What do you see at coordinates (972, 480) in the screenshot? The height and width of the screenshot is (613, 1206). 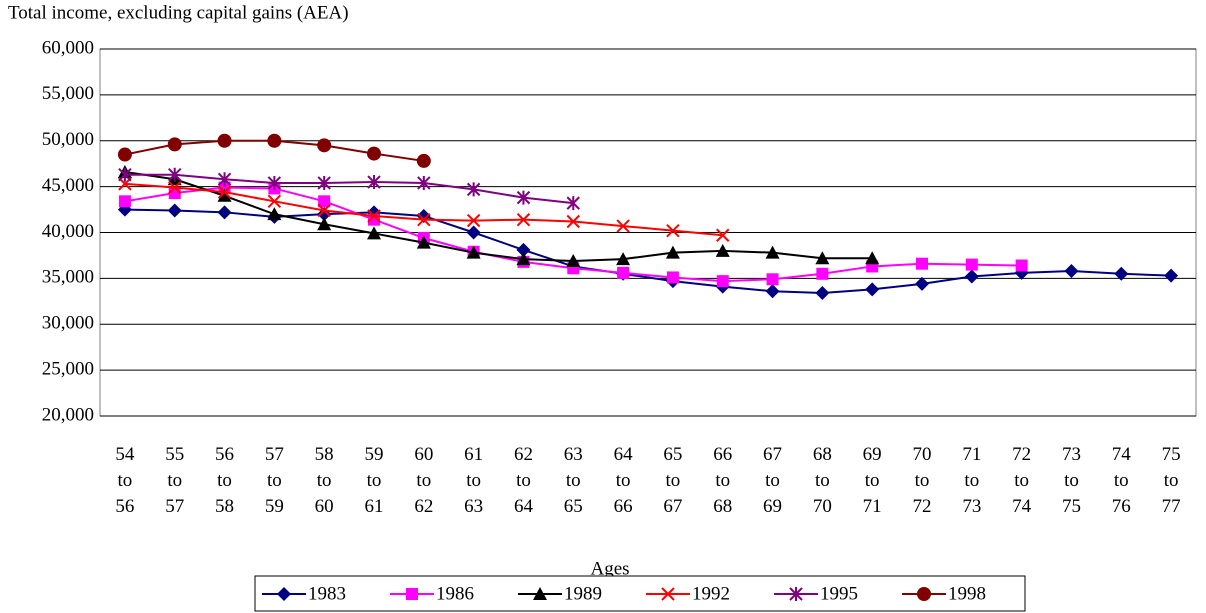 I see `x-tick-label: 71 to 73` at bounding box center [972, 480].